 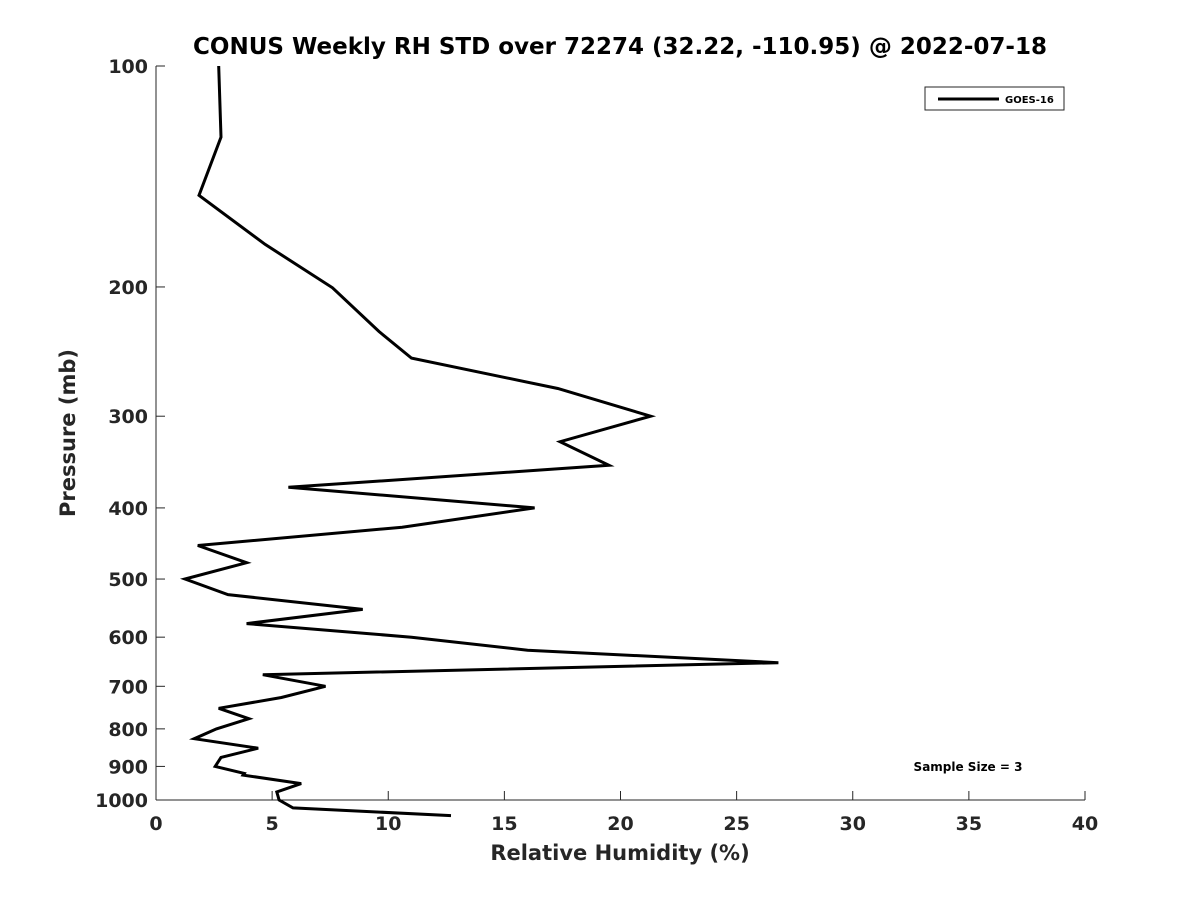 What do you see at coordinates (128, 509) in the screenshot?
I see `y-tick-label: 400` at bounding box center [128, 509].